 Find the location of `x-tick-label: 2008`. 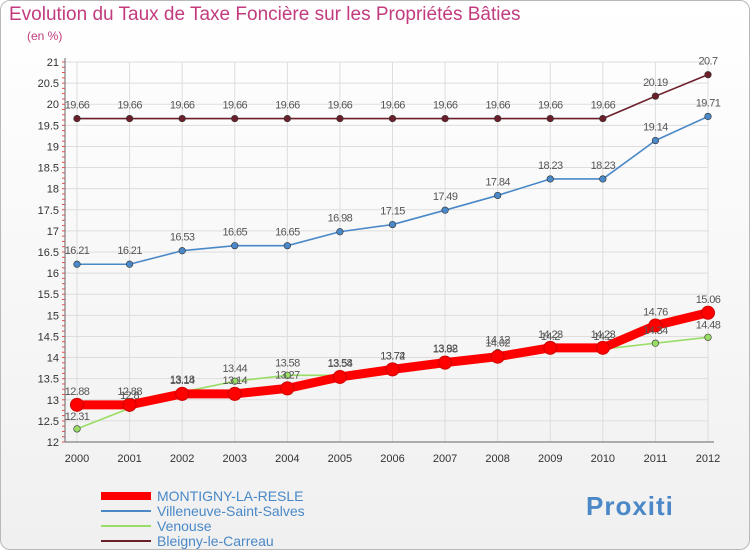

x-tick-label: 2008 is located at coordinates (497, 459).